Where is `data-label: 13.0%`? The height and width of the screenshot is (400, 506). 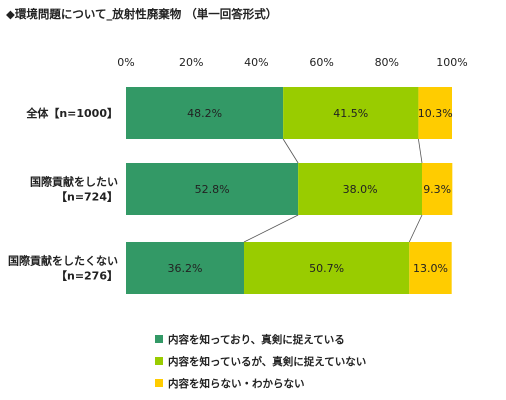
data-label: 13.0% is located at coordinates (430, 268).